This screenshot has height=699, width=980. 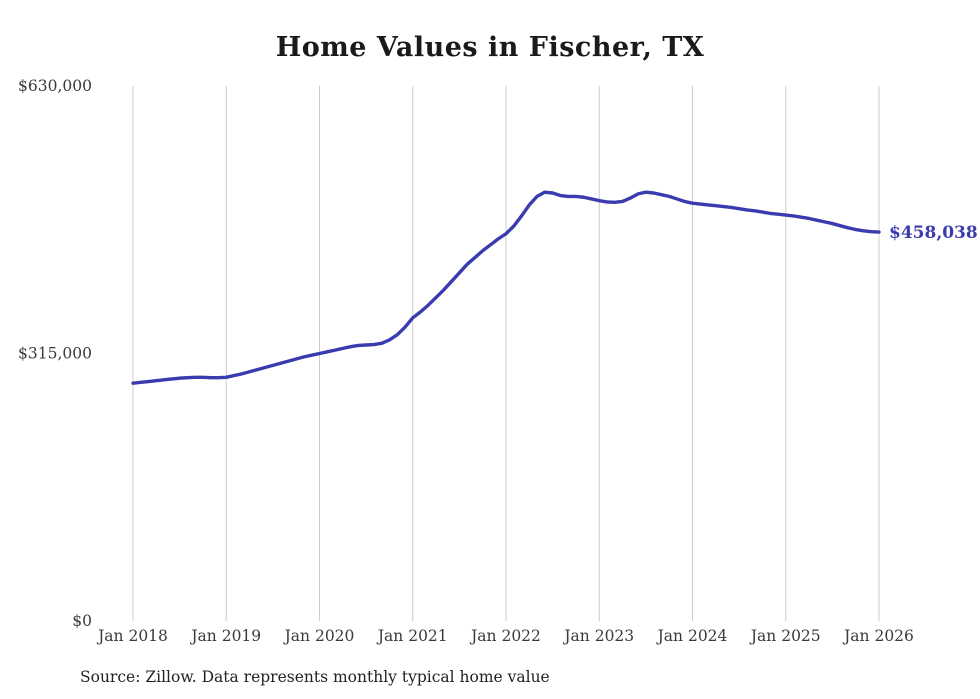 What do you see at coordinates (598, 636) in the screenshot?
I see `x-tick-label: Jan 2023` at bounding box center [598, 636].